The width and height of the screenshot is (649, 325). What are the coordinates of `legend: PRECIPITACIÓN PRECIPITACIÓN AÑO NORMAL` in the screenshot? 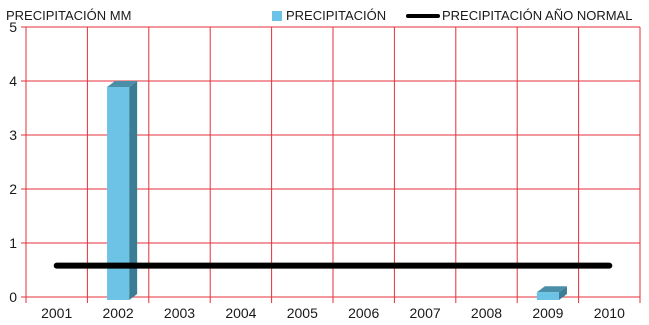 It's located at (452, 15).